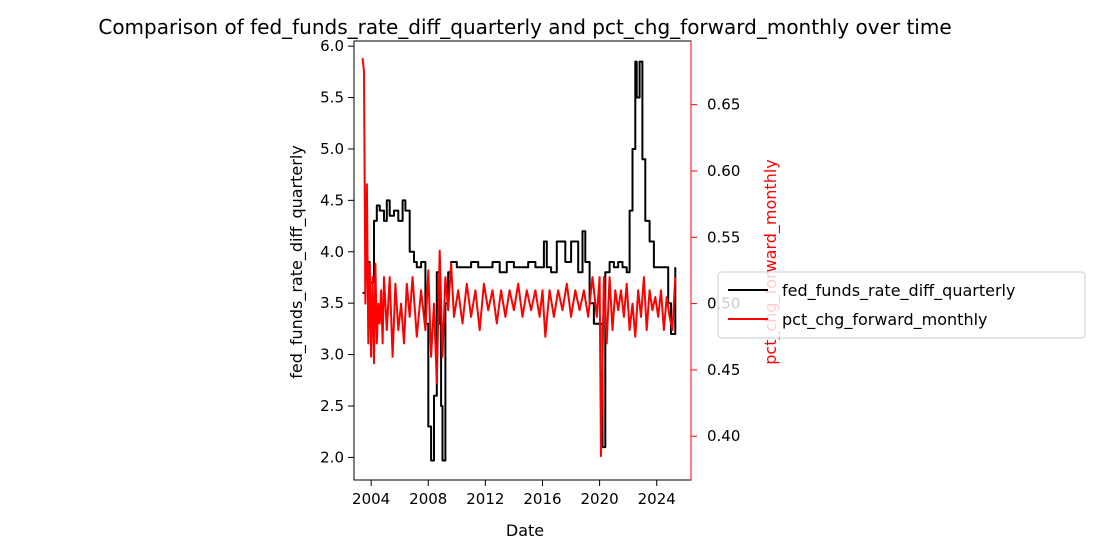 The height and width of the screenshot is (554, 1098). I want to click on legend-label-pct-chg: pct_chg_forward_monthly, so click(885, 320).